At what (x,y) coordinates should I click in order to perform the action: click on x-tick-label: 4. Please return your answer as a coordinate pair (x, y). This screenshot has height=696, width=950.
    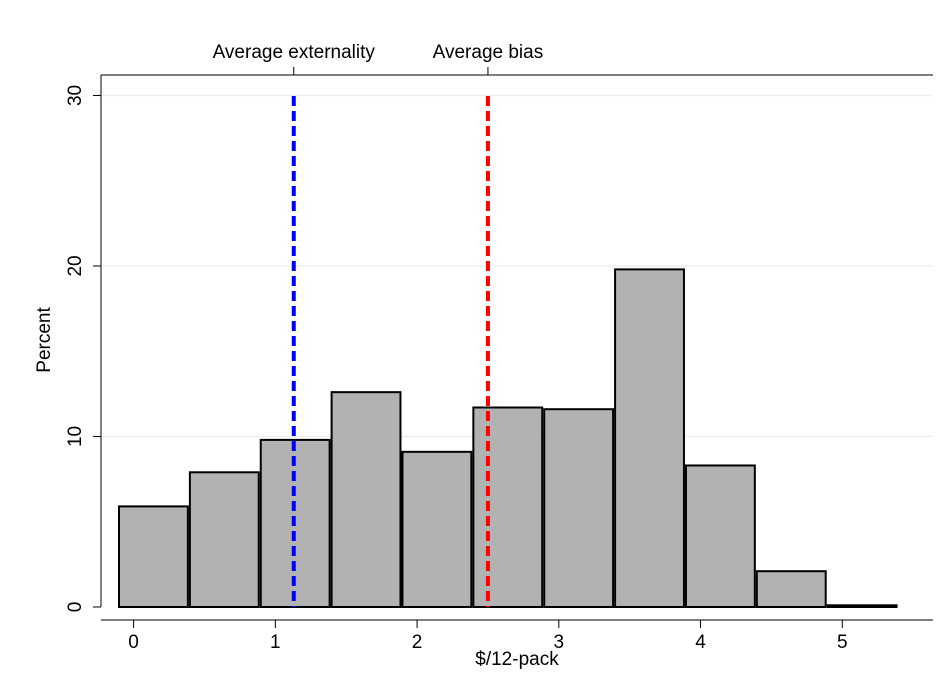
    Looking at the image, I should click on (700, 642).